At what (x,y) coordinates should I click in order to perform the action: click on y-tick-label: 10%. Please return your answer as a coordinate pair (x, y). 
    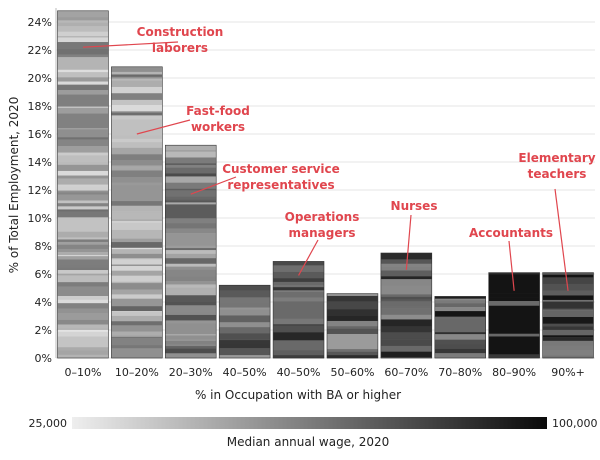
    Looking at the image, I should click on (40, 218).